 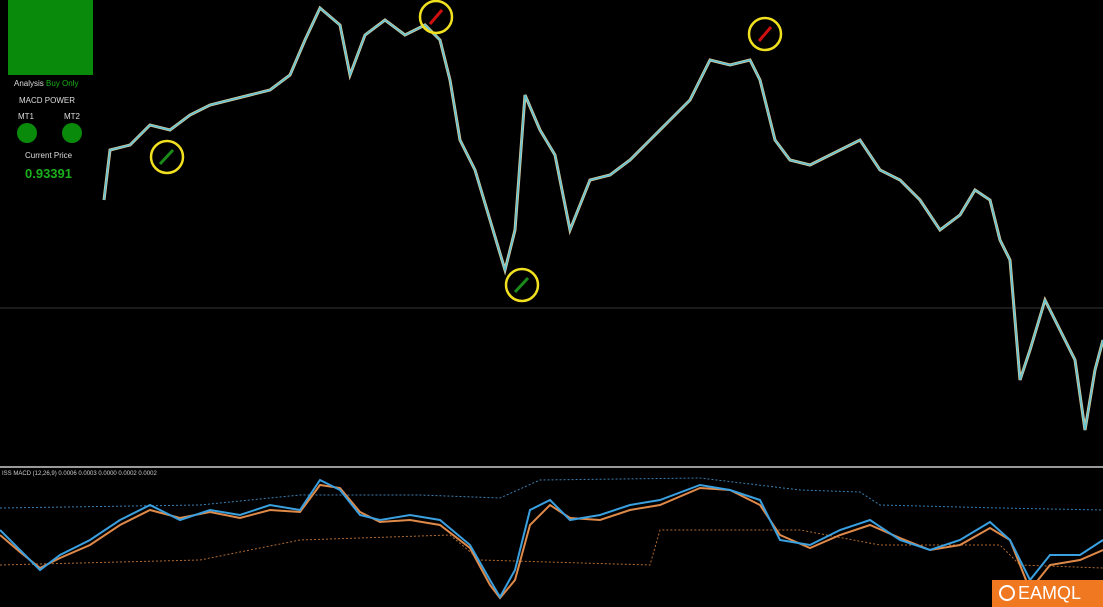 I want to click on logo-box, so click(x=1047, y=593).